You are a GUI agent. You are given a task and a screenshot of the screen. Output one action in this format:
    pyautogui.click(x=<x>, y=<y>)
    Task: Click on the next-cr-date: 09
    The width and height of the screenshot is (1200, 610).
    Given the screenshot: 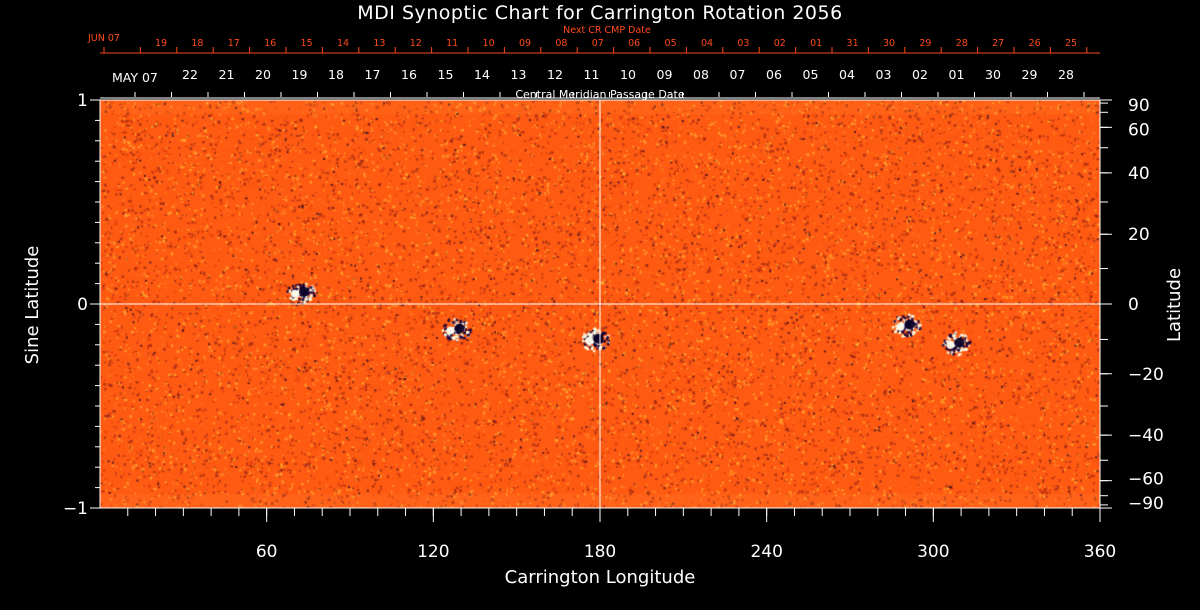 What is the action you would take?
    pyautogui.click(x=525, y=43)
    